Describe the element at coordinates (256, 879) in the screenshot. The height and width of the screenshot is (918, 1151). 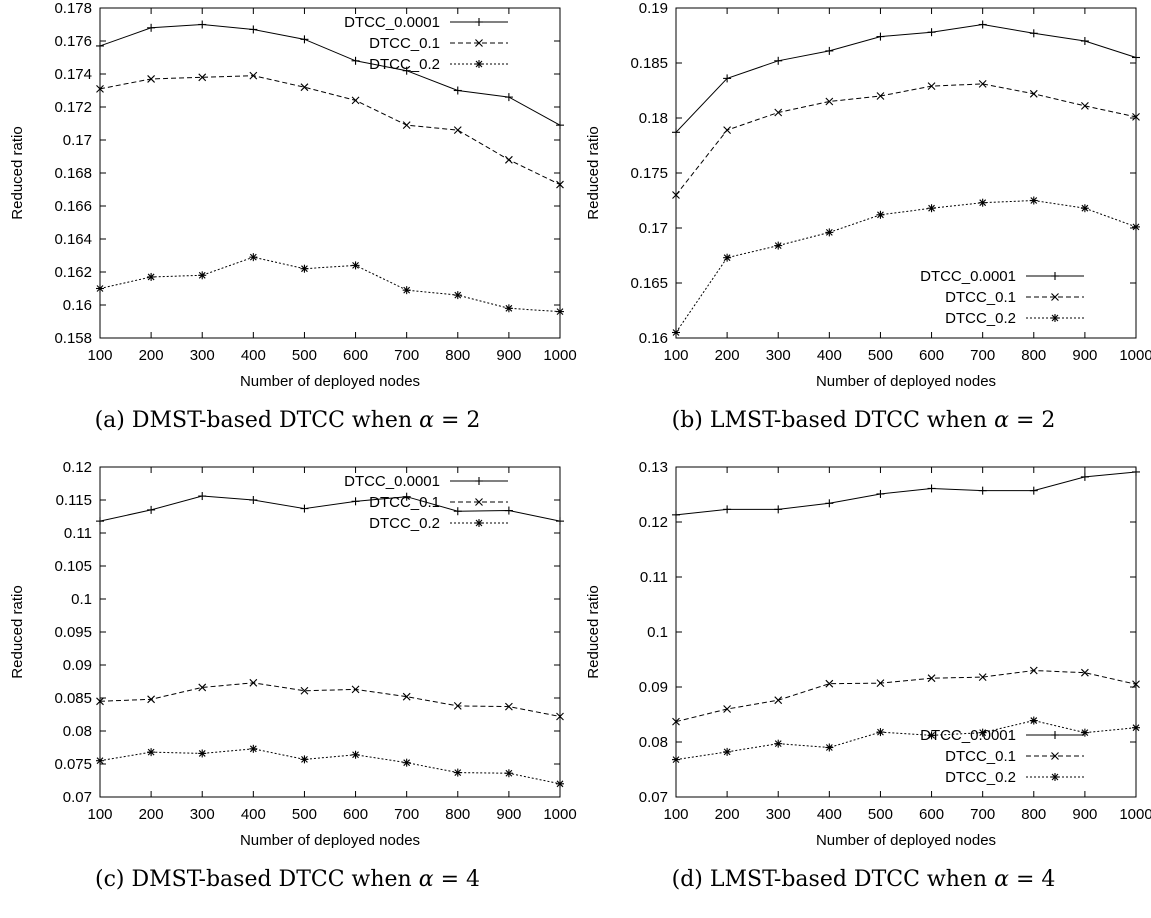
I see `caption-prefix: (c) DMST-based DTCC when` at that location.